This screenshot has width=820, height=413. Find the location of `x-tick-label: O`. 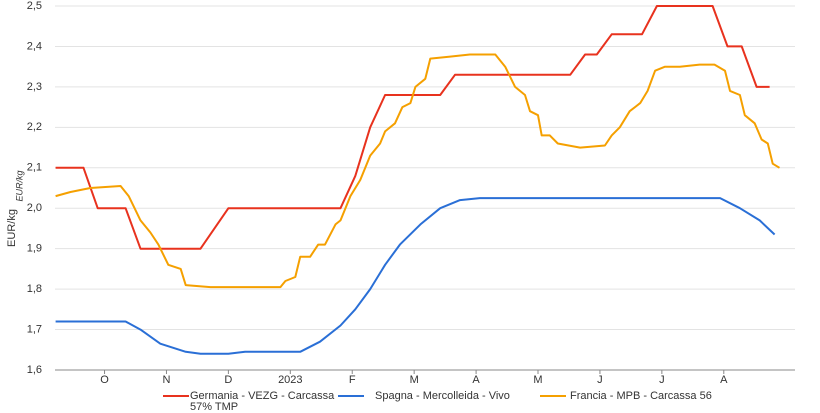

x-tick-label: O is located at coordinates (104, 380).